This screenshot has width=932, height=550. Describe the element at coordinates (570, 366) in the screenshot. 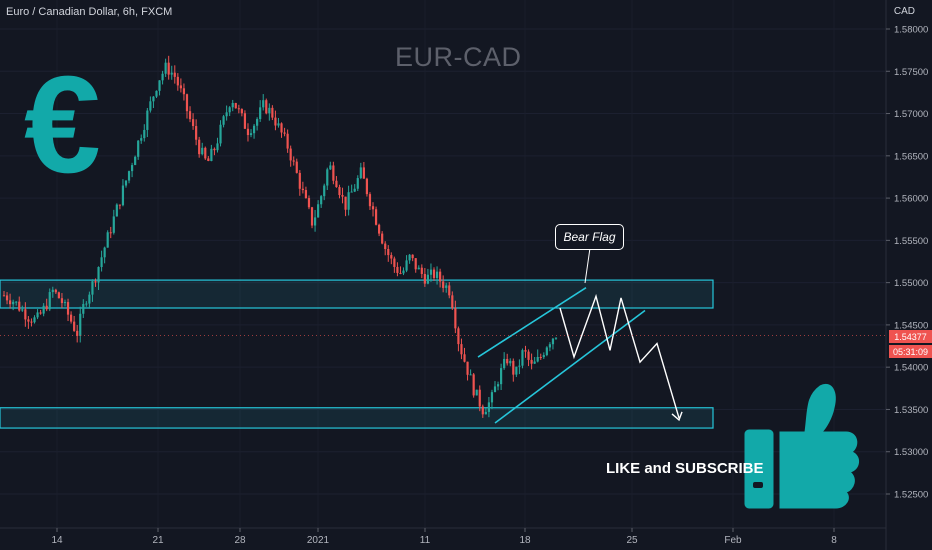

I see `channel-lower-line` at that location.